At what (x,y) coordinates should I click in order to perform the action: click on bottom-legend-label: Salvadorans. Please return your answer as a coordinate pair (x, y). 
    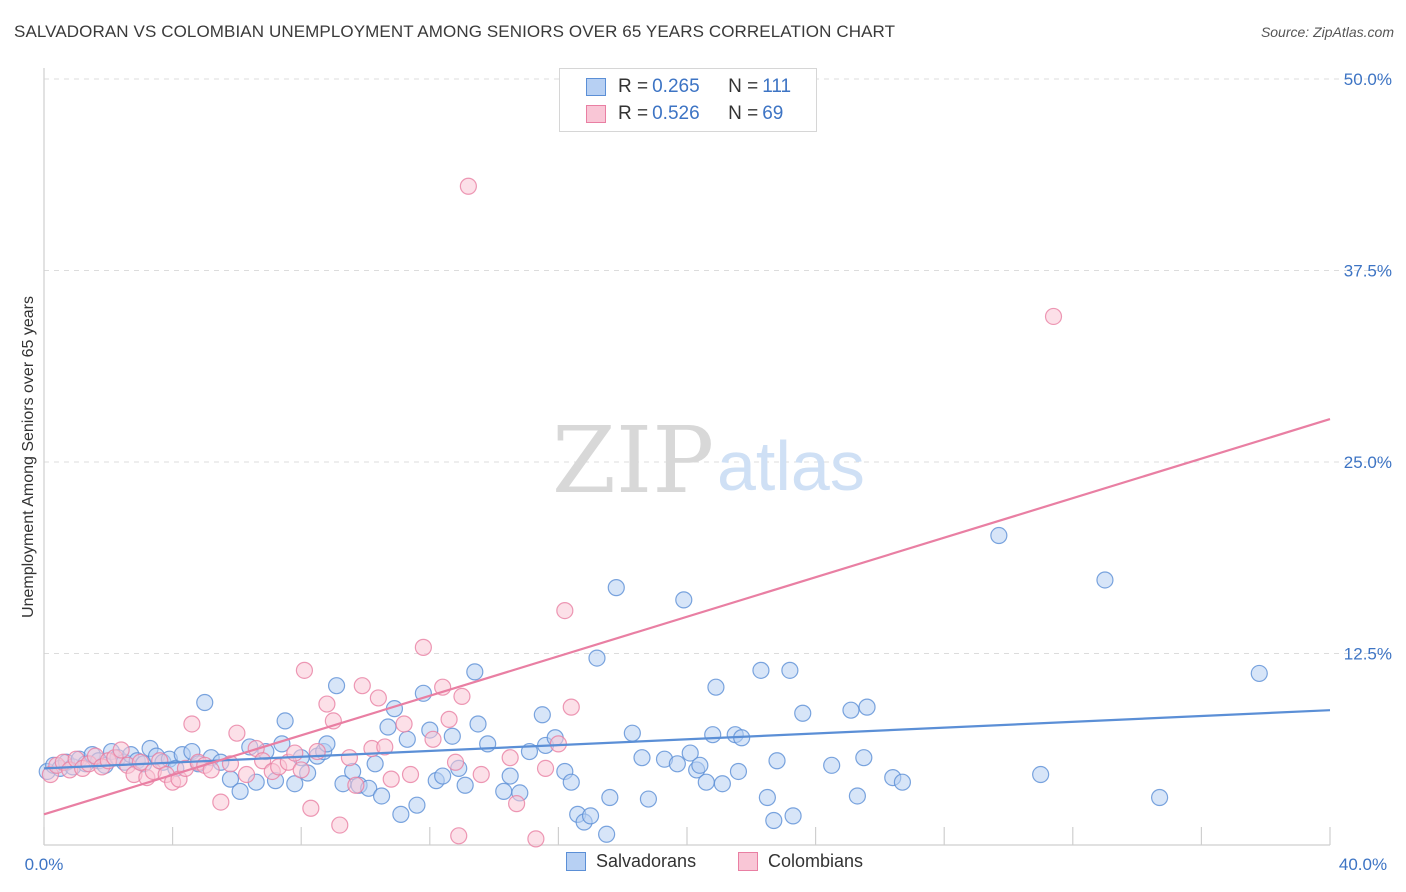
    Looking at the image, I should click on (646, 861).